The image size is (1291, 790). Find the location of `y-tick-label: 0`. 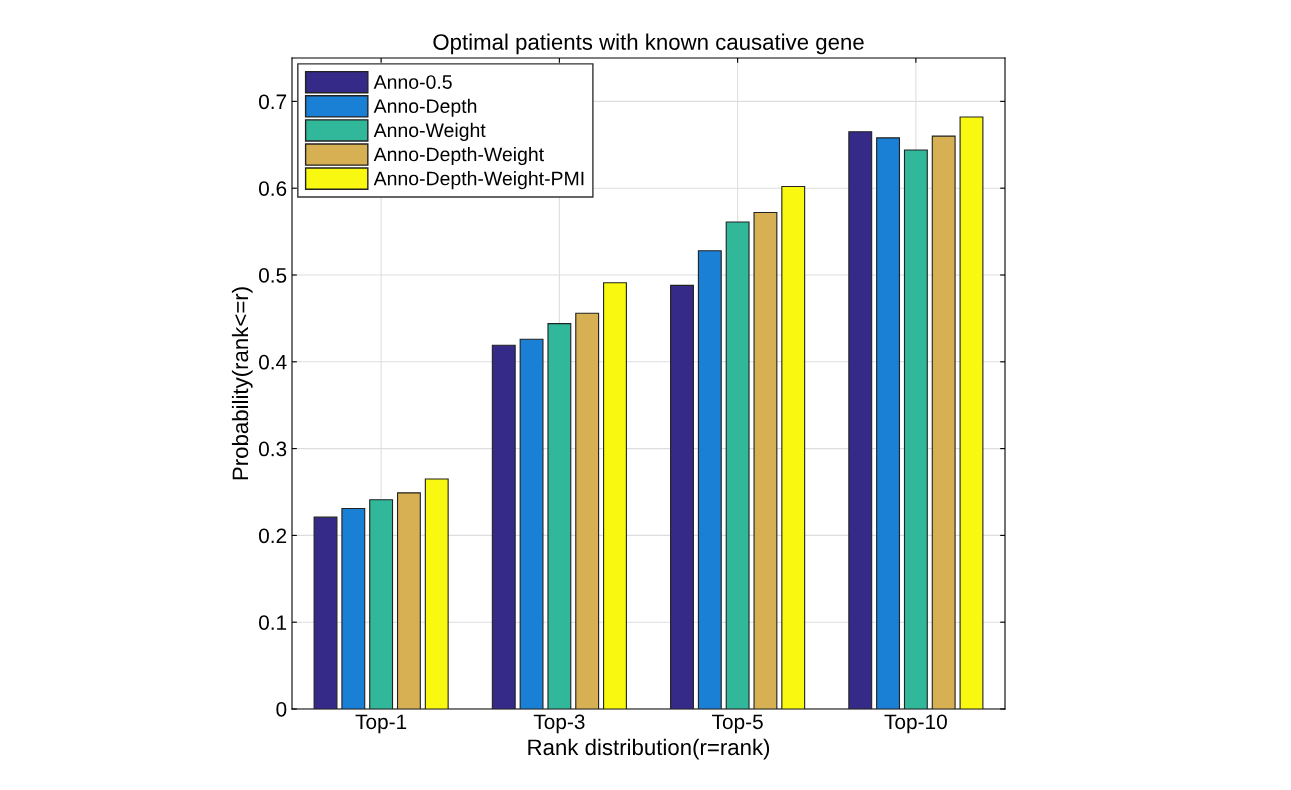

y-tick-label: 0 is located at coordinates (281, 709).